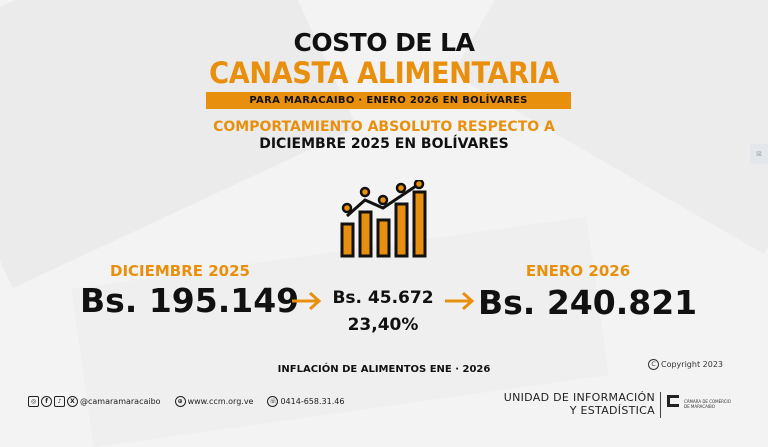 This screenshot has height=447, width=768. I want to click on phone-contact: ☏ 0414-658.31.46, so click(305, 401).